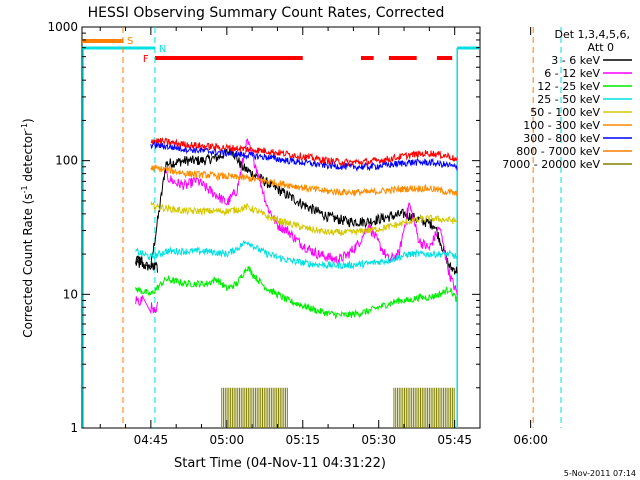 The image size is (640, 480). What do you see at coordinates (296, 255) in the screenshot?
I see `series-25-50-kev-line` at bounding box center [296, 255].